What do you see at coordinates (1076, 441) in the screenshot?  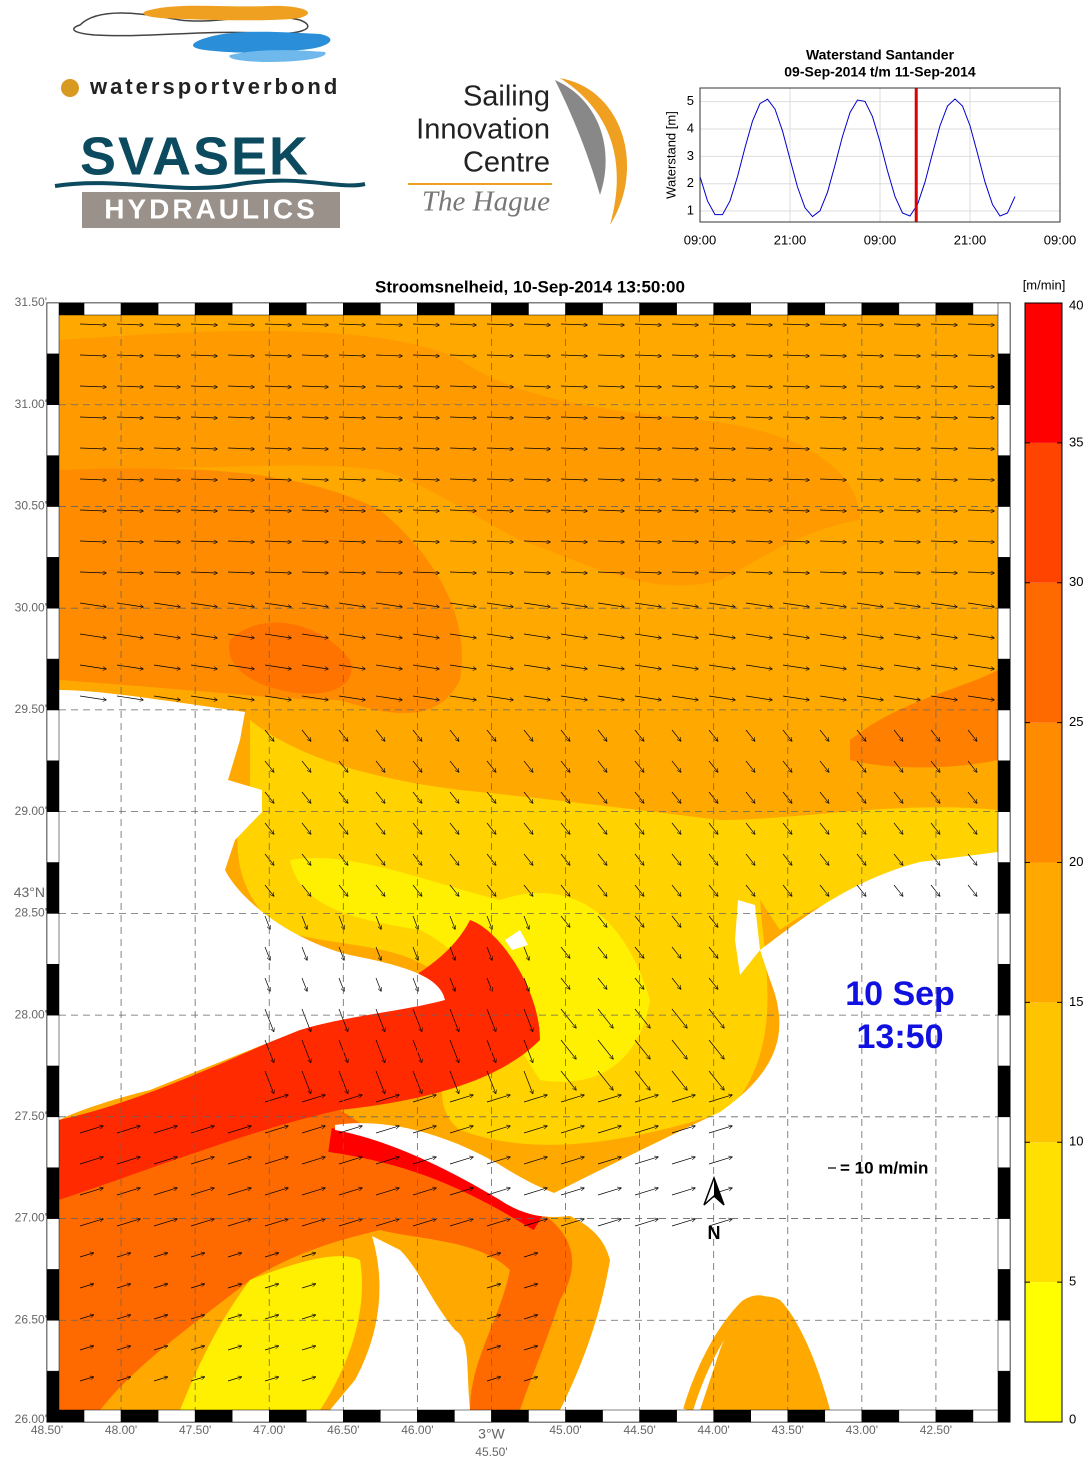 I see `colorbar-tick-label: 35` at bounding box center [1076, 441].